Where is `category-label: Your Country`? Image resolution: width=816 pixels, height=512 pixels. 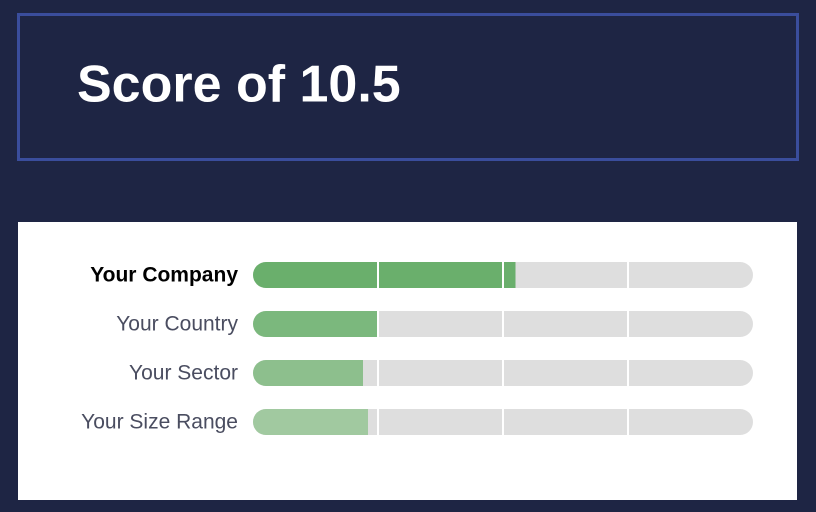 category-label: Your Country is located at coordinates (177, 324).